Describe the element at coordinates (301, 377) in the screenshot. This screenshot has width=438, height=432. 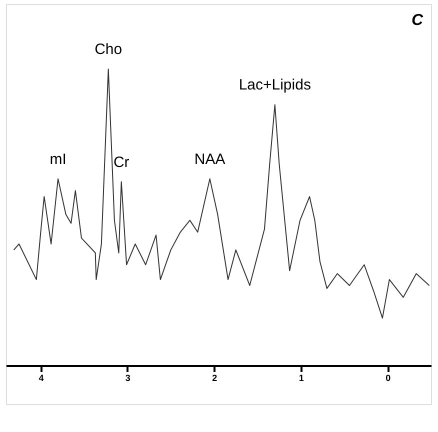
I see `x-tick-label: 1` at that location.